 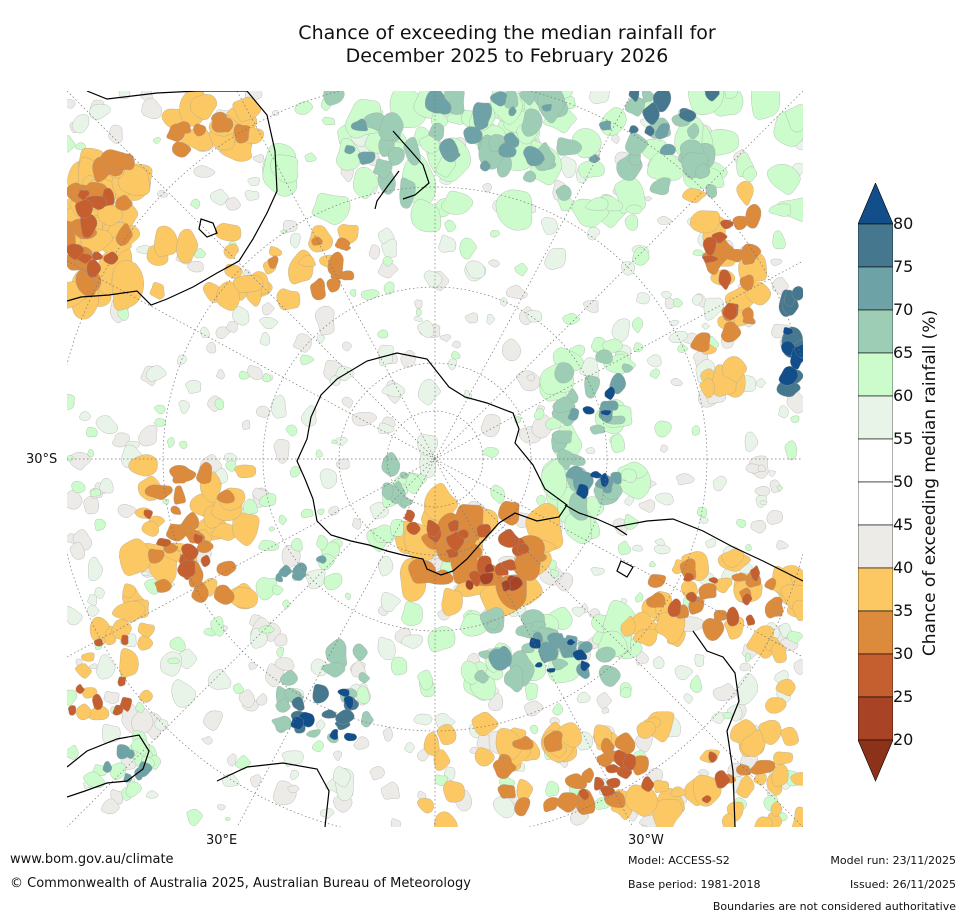 What do you see at coordinates (903, 610) in the screenshot?
I see `colorbar-tick-label: 35` at bounding box center [903, 610].